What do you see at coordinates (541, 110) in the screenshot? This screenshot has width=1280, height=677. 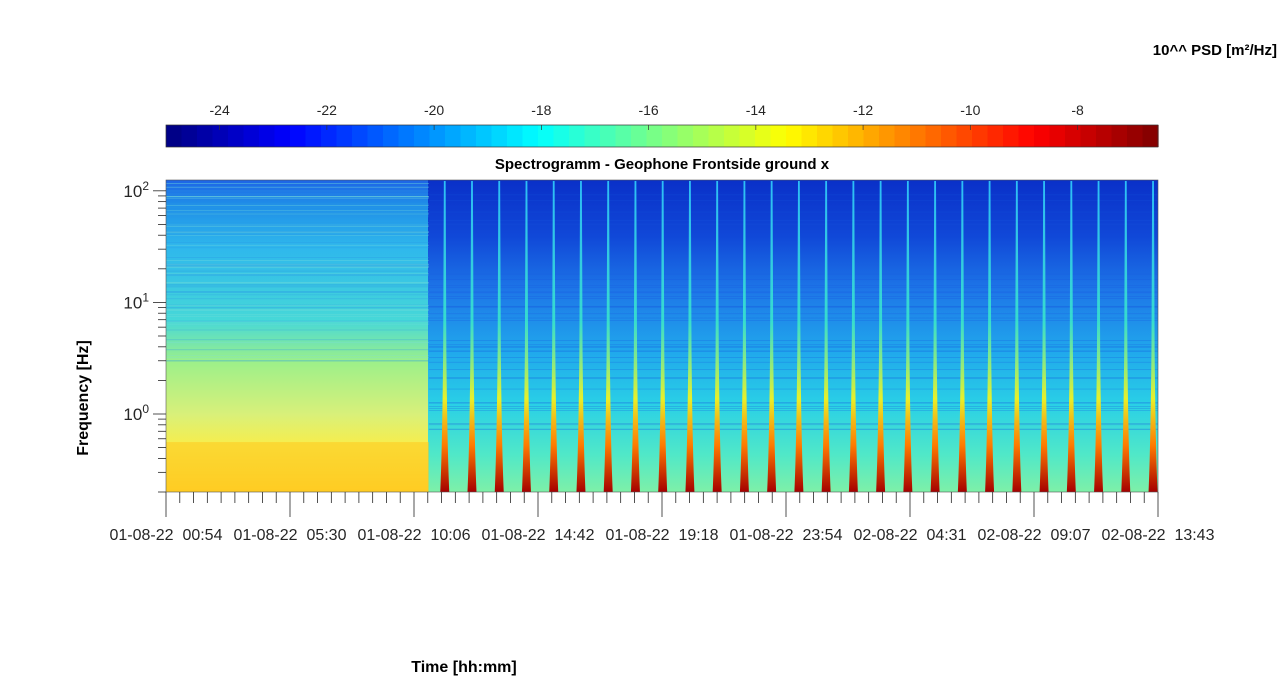 I see `colorbar-tick-label: -18` at bounding box center [541, 110].